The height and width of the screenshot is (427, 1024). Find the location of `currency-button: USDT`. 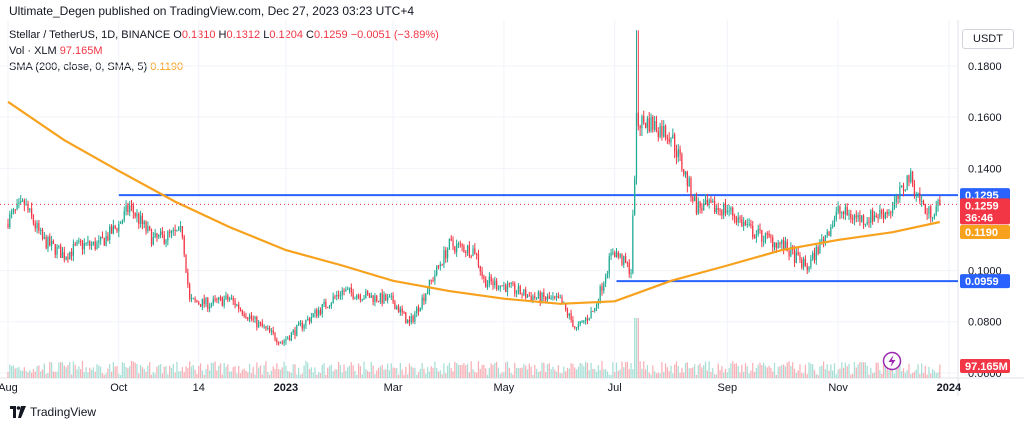

currency-button: USDT is located at coordinates (988, 39).